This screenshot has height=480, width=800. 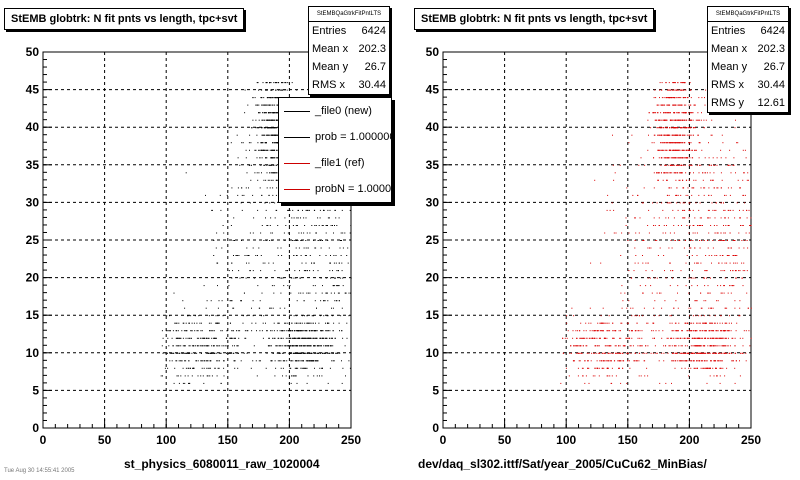 I want to click on stats-label: Entries, so click(x=329, y=31).